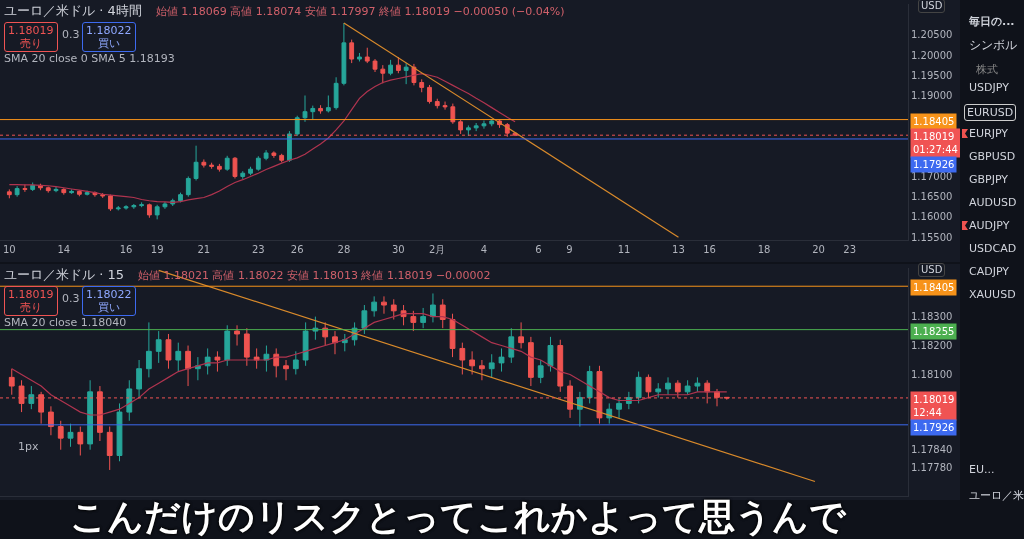 The height and width of the screenshot is (539, 1024). Describe the element at coordinates (932, 237) in the screenshot. I see `y-tick-label: 1.15500` at that location.